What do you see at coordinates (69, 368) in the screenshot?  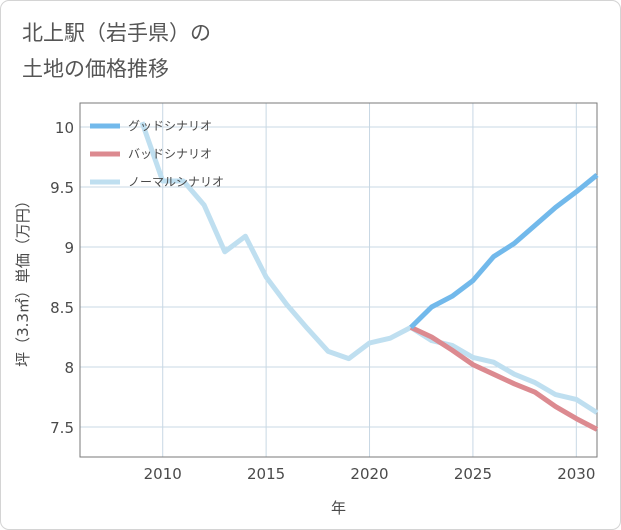 I see `y-tick-label: 8` at bounding box center [69, 368].